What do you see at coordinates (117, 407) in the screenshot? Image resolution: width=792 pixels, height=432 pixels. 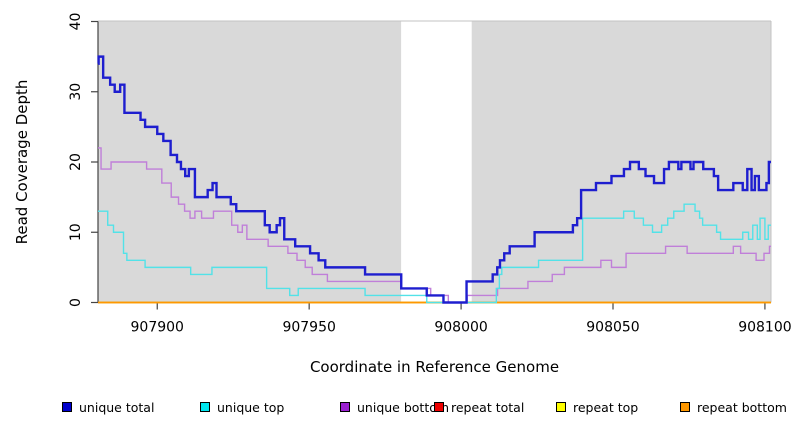 I see `legend-label: unique total` at bounding box center [117, 407].